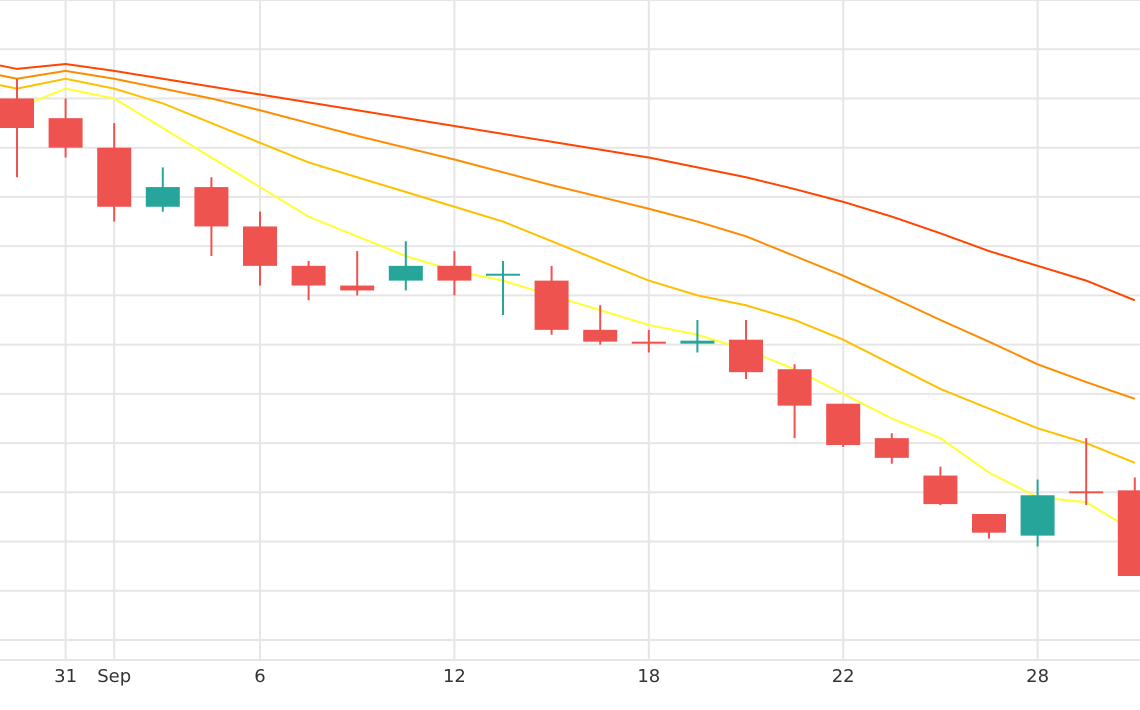 This screenshot has height=710, width=1140. I want to click on x-tick-label: 22, so click(843, 676).